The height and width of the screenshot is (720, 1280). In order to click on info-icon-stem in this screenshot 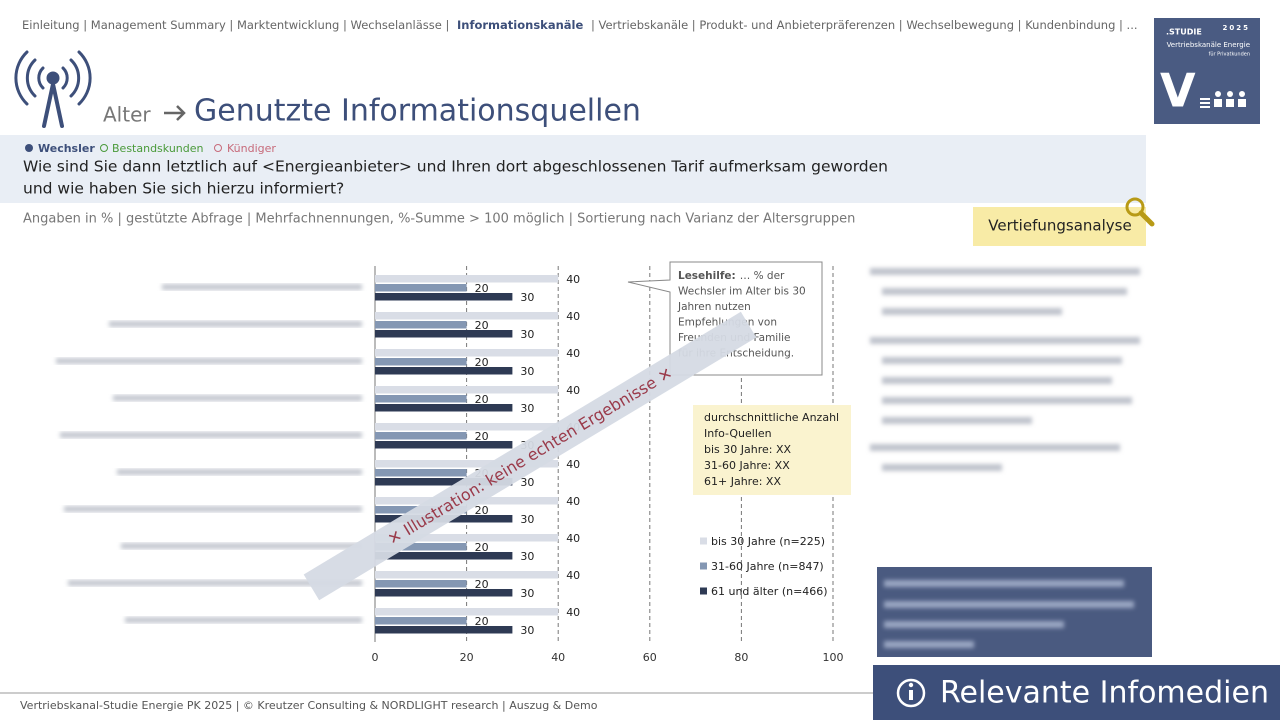, I will do `click(911, 695)`.